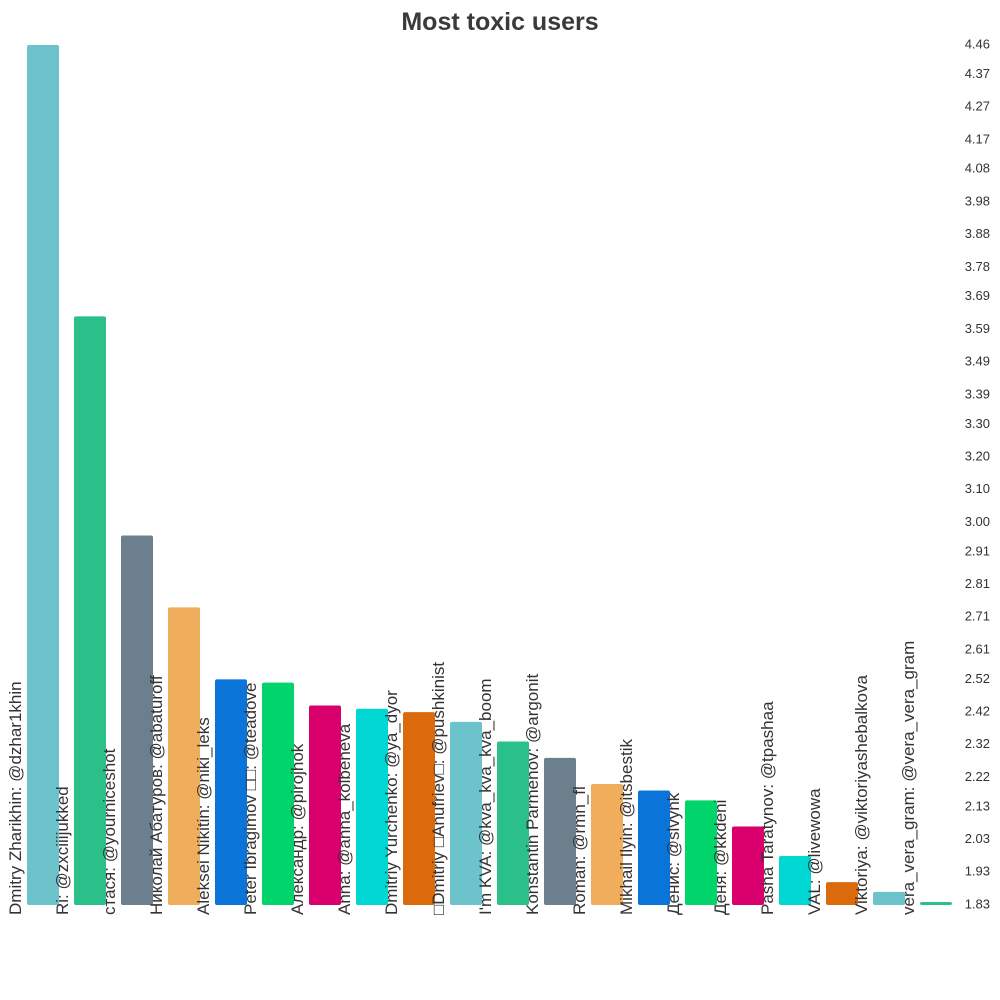 Image resolution: width=1000 pixels, height=1000 pixels. What do you see at coordinates (485, 796) in the screenshot?
I see `x-tick-label: I'm KVA: @kva_kva_kva_boom` at bounding box center [485, 796].